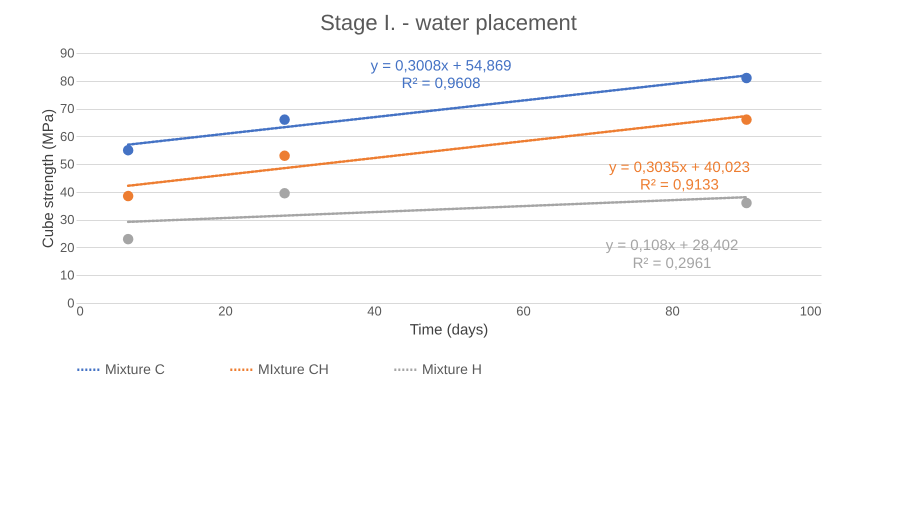  Describe the element at coordinates (67, 192) in the screenshot. I see `y-tick-label: 40` at that location.